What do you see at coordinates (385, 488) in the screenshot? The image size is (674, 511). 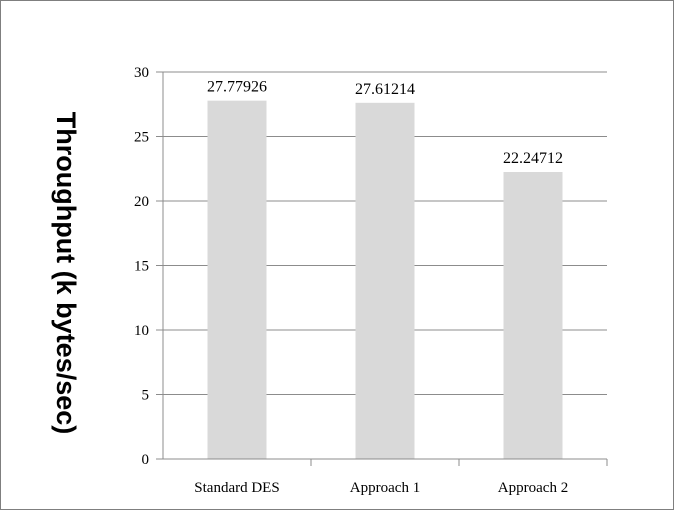 I see `x-tick-label: Approach 1` at bounding box center [385, 488].